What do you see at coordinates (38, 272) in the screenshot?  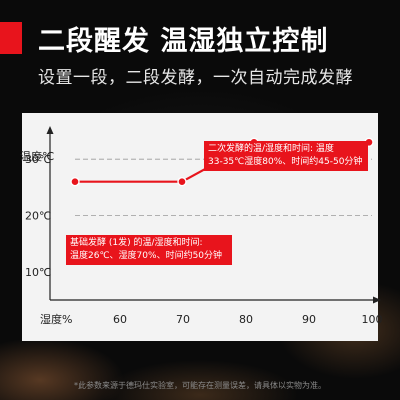 I see `y-tick-label: 10℃` at bounding box center [38, 272].